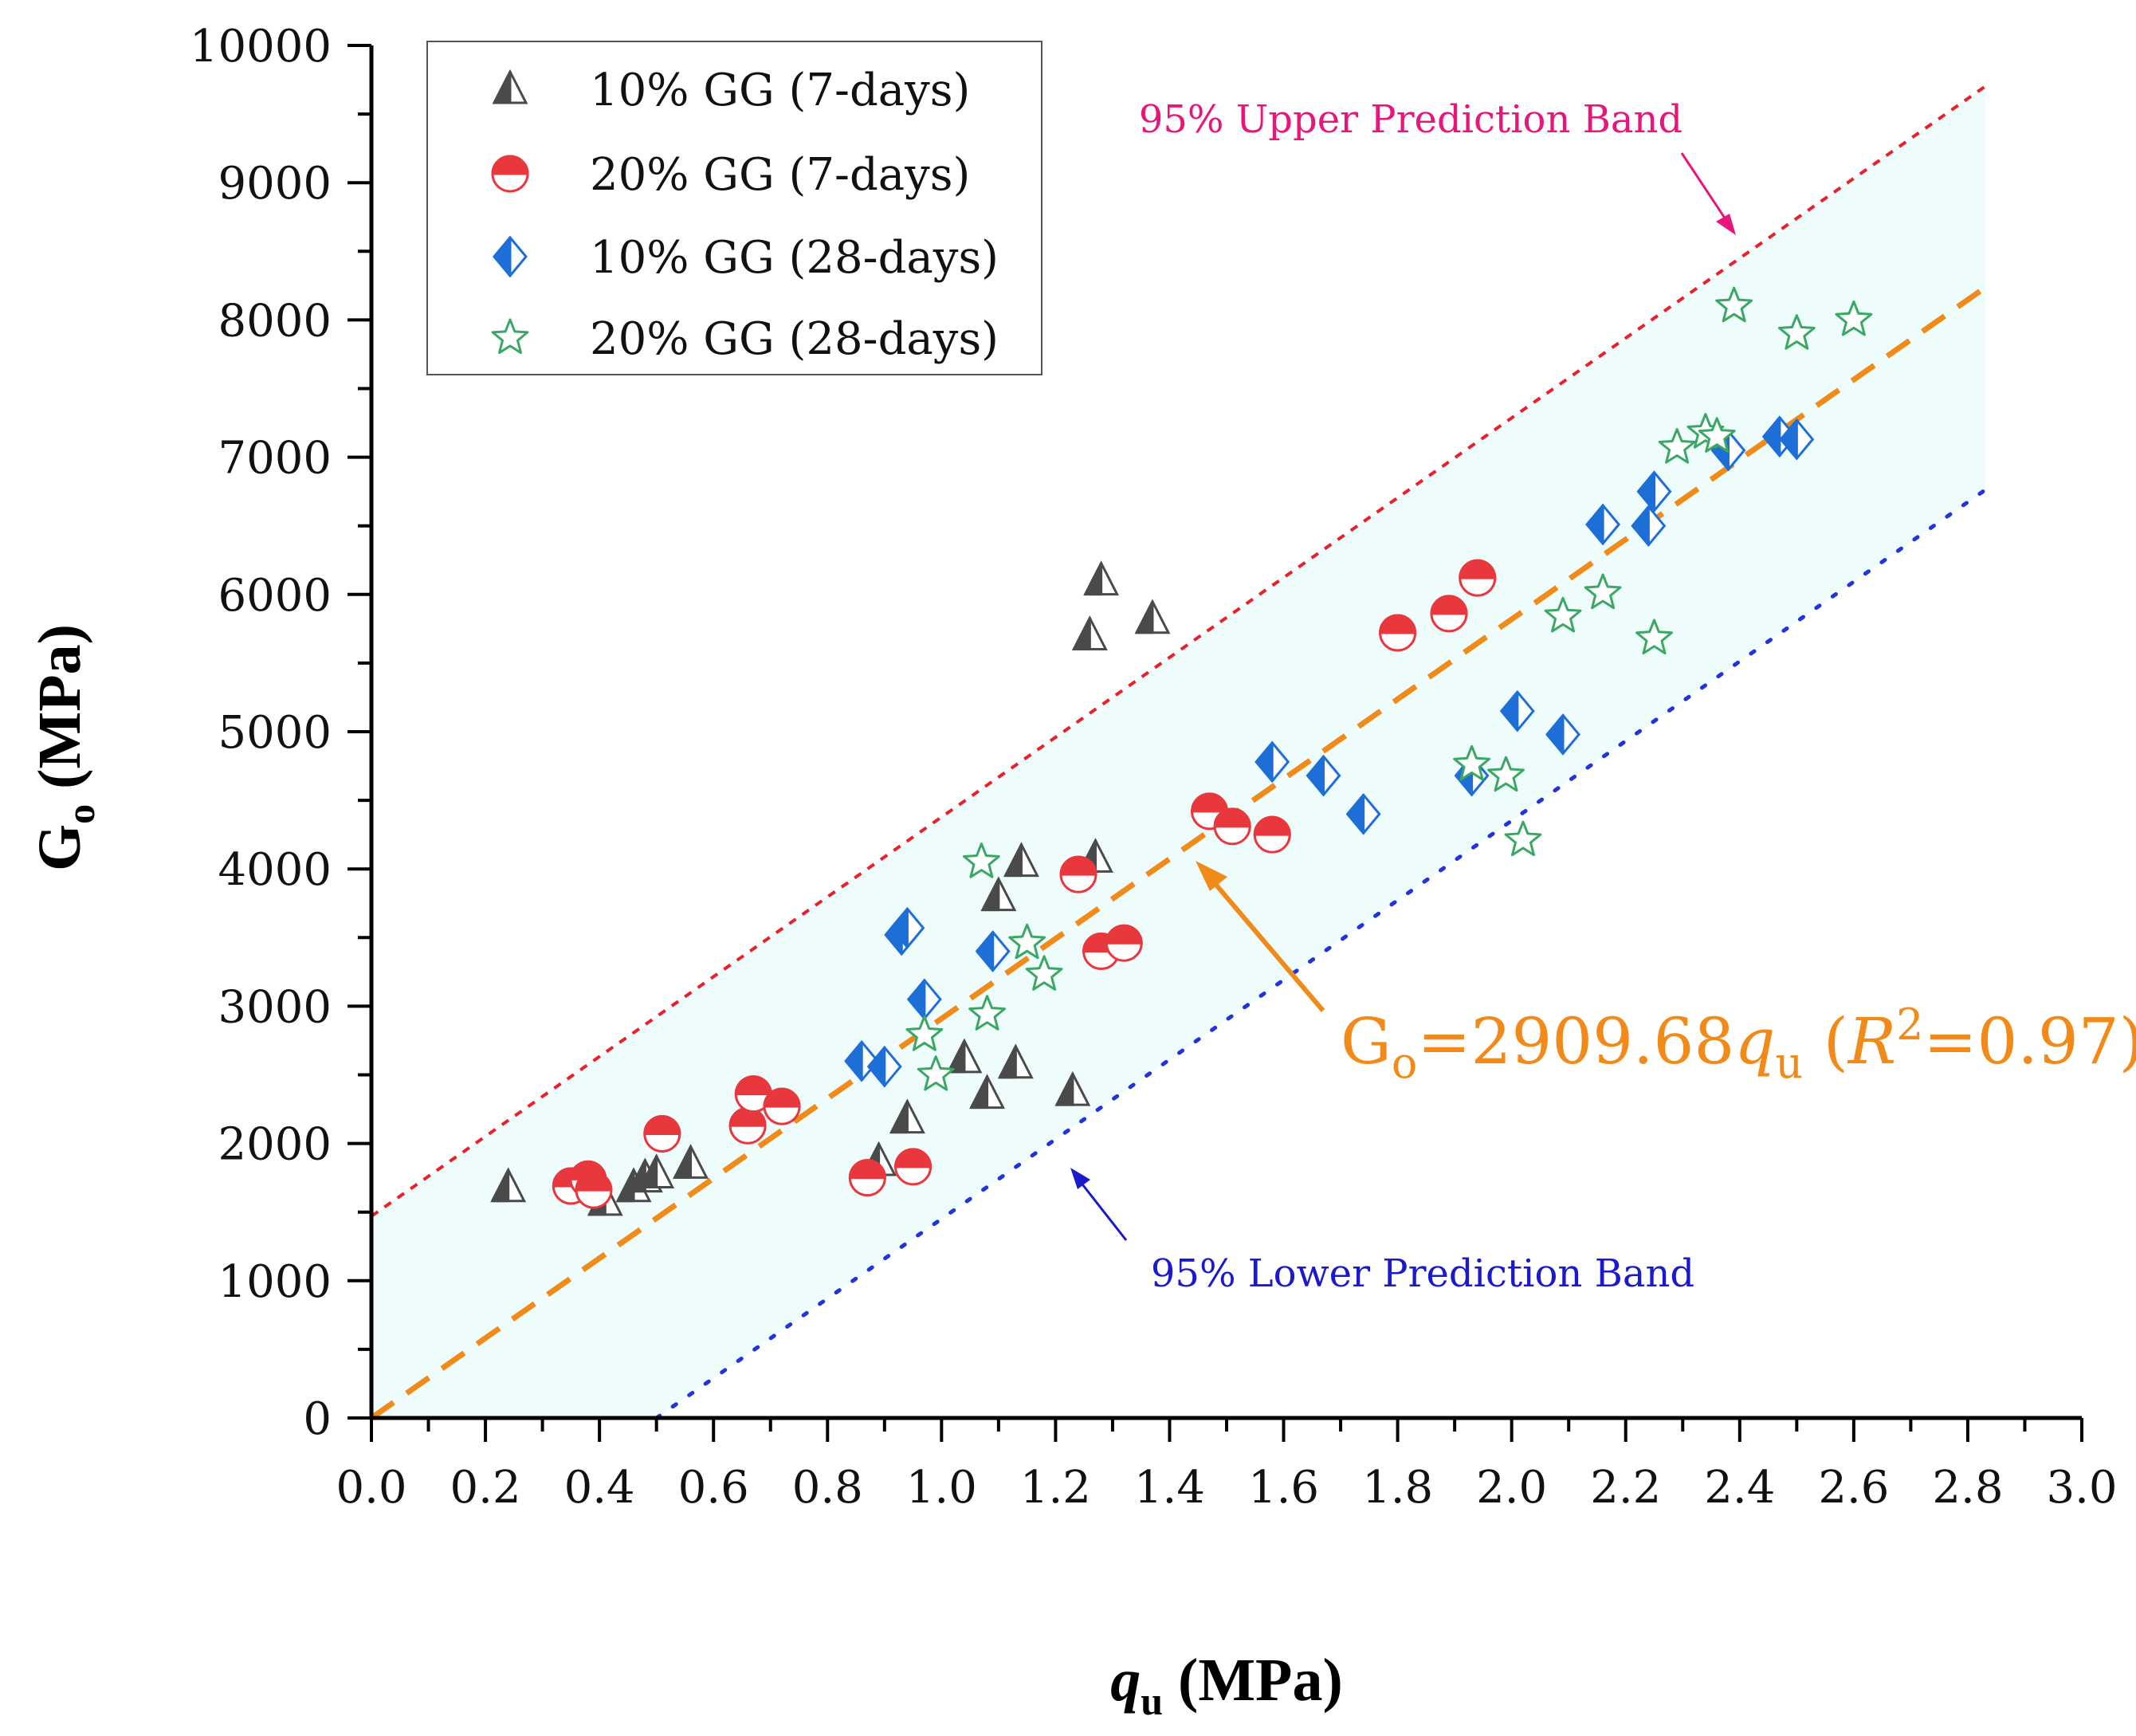 The height and width of the screenshot is (1736, 2136). Describe the element at coordinates (780, 175) in the screenshot. I see `legend-label-1: 20% GG (7-days)` at that location.